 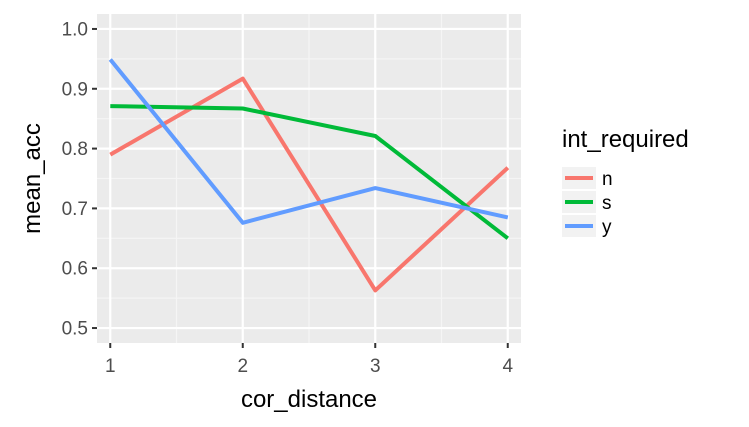 What do you see at coordinates (587, 202) in the screenshot?
I see `legend-keys: nsy` at bounding box center [587, 202].